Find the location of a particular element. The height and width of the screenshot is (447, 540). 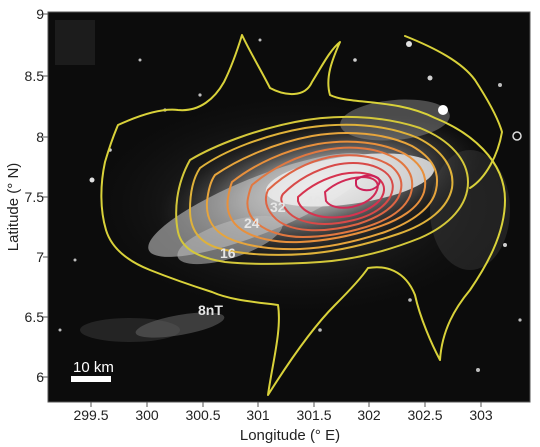

y-tick-label: 7 is located at coordinates (40, 257).